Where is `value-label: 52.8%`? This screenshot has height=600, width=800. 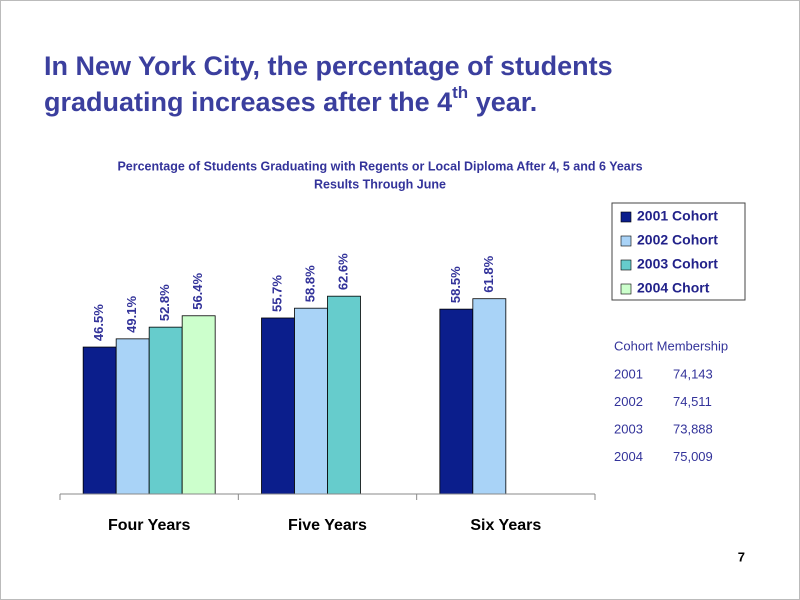 value-label: 52.8% is located at coordinates (164, 302).